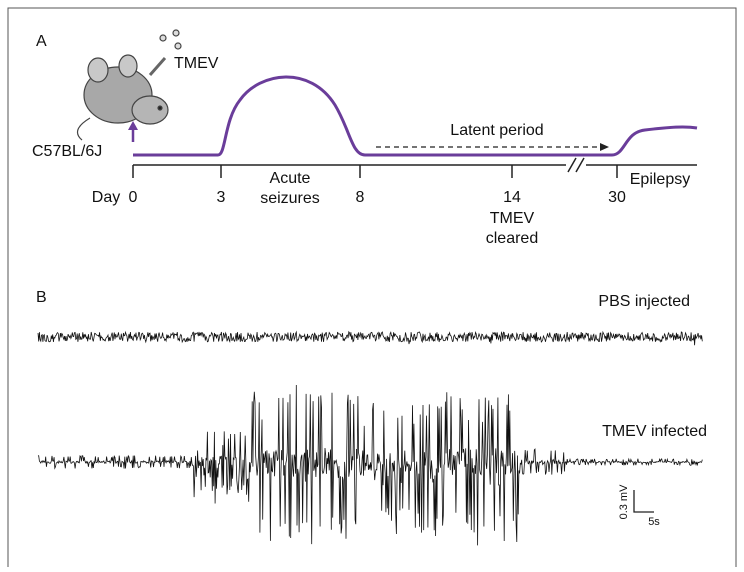  Describe the element at coordinates (624, 502) in the screenshot. I see `scale-voltage: 0.3 mV` at that location.